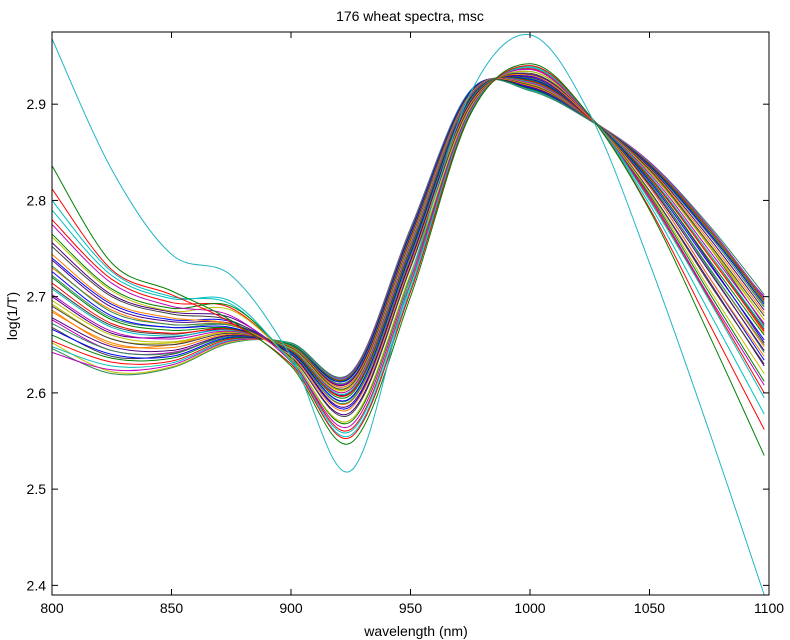  Describe the element at coordinates (37, 200) in the screenshot. I see `y-tick-label-2.8: 2.8` at that location.